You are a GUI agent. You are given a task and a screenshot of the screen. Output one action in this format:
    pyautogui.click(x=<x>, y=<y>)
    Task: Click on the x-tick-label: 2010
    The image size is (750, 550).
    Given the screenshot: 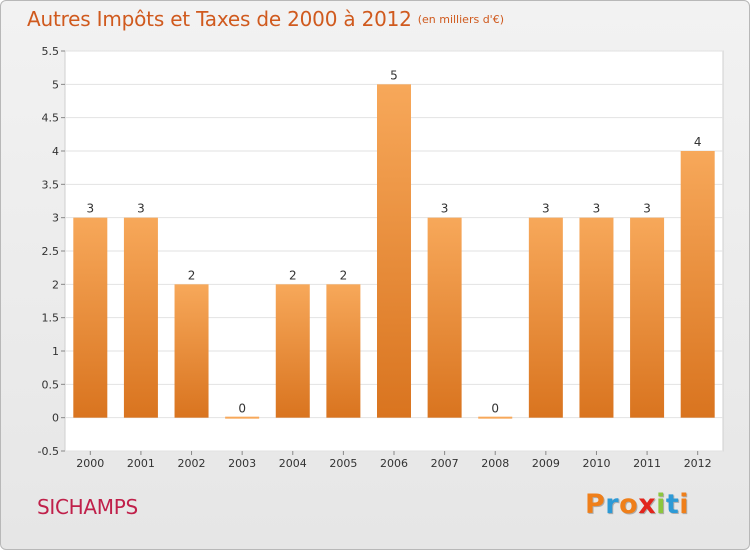 What is the action you would take?
    pyautogui.click(x=596, y=463)
    